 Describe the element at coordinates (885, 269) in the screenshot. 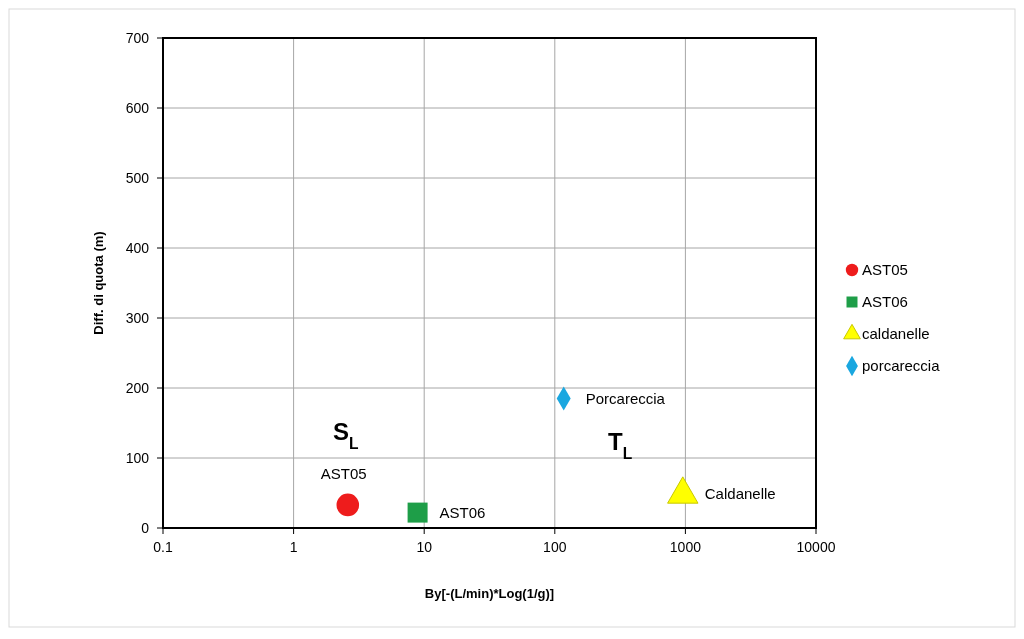

I see `legend-label: AST05` at that location.